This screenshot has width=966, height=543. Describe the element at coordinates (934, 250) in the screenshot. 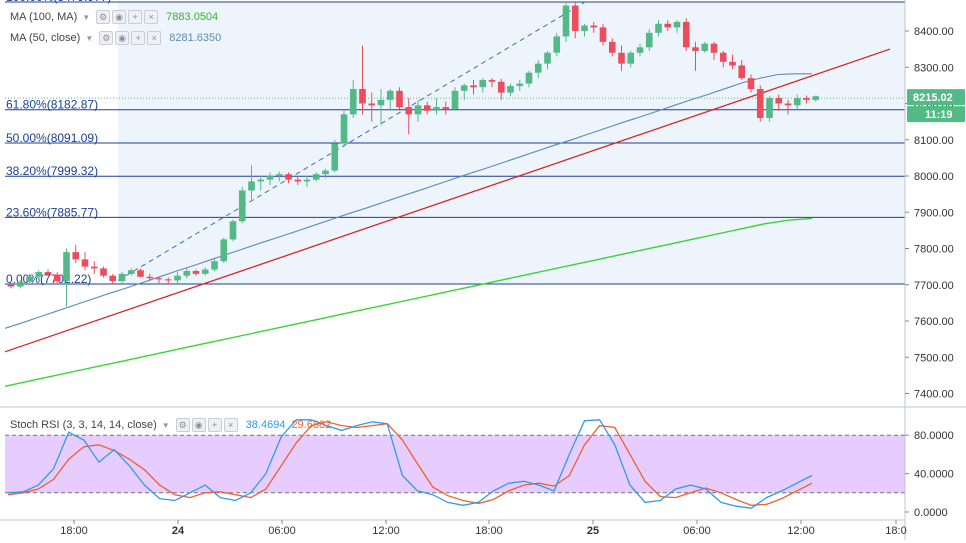

I see `price-tick-label: 7800.00` at that location.